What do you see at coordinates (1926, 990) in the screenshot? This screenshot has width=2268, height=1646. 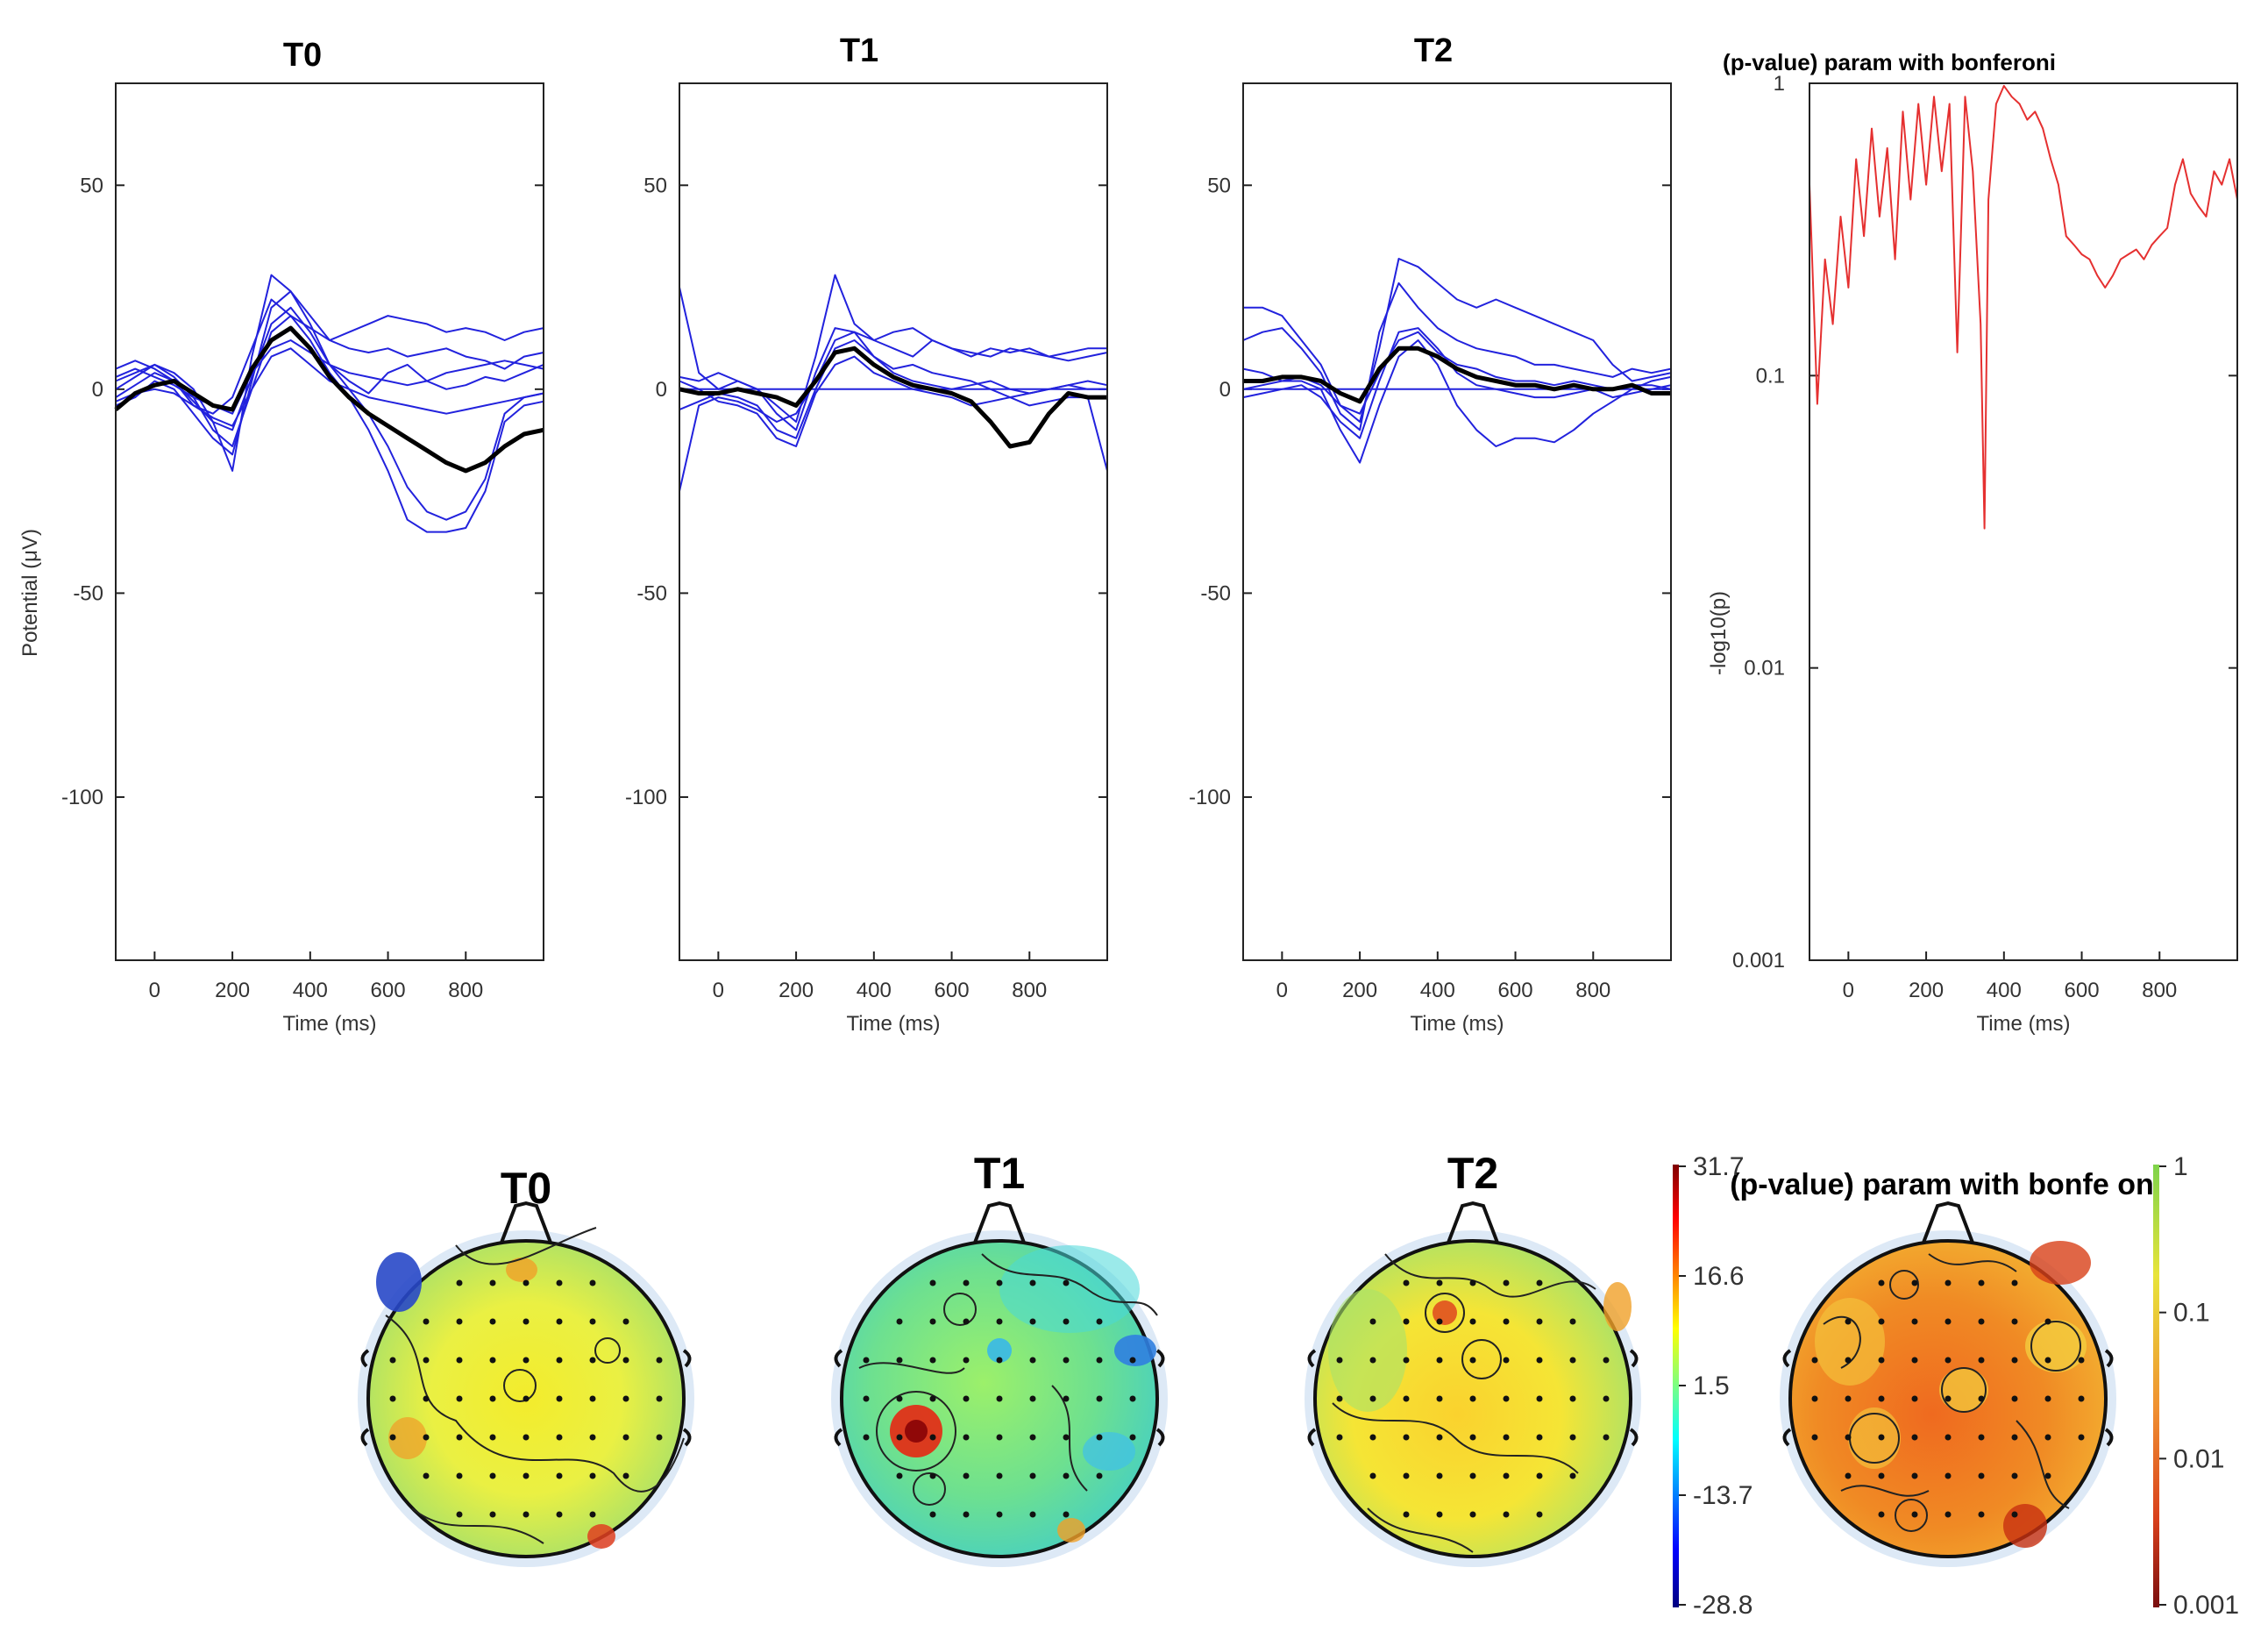 I see `x-tick-label: 200` at bounding box center [1926, 990].